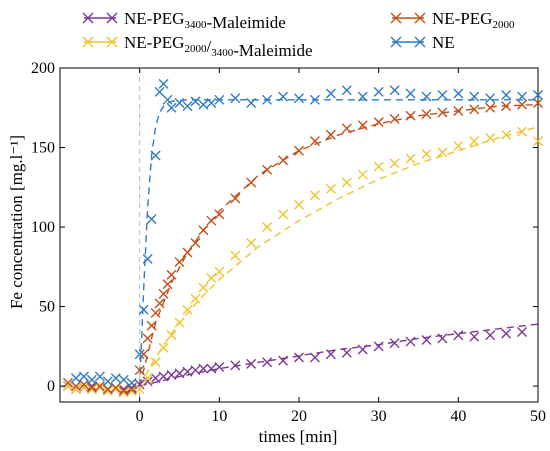  Describe the element at coordinates (47, 307) in the screenshot. I see `y-tick-label: 50` at that location.